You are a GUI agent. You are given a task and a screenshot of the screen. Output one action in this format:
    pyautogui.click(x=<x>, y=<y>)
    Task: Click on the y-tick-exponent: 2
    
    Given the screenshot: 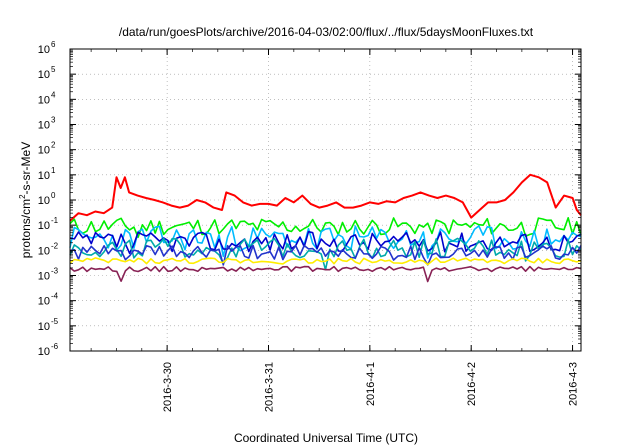 What is the action you would take?
    pyautogui.click(x=53, y=145)
    